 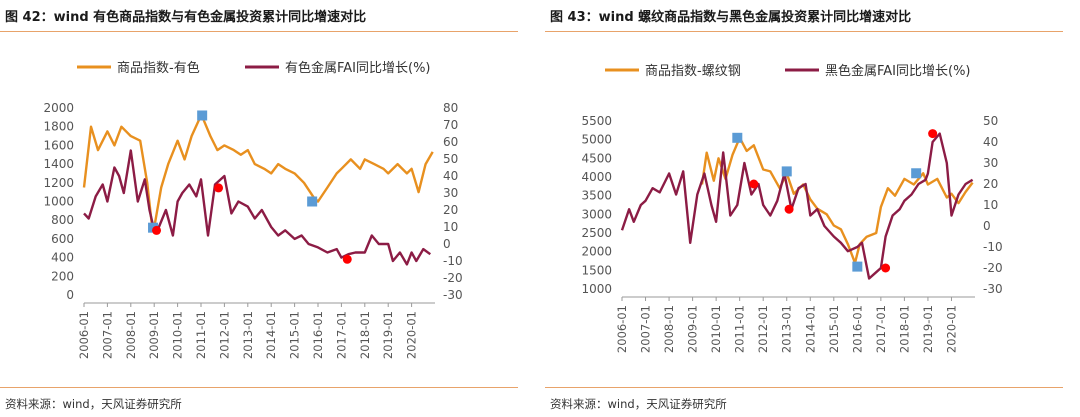 What do you see at coordinates (596, 121) in the screenshot?
I see `left-axis-tick-label: 5500` at bounding box center [596, 121].